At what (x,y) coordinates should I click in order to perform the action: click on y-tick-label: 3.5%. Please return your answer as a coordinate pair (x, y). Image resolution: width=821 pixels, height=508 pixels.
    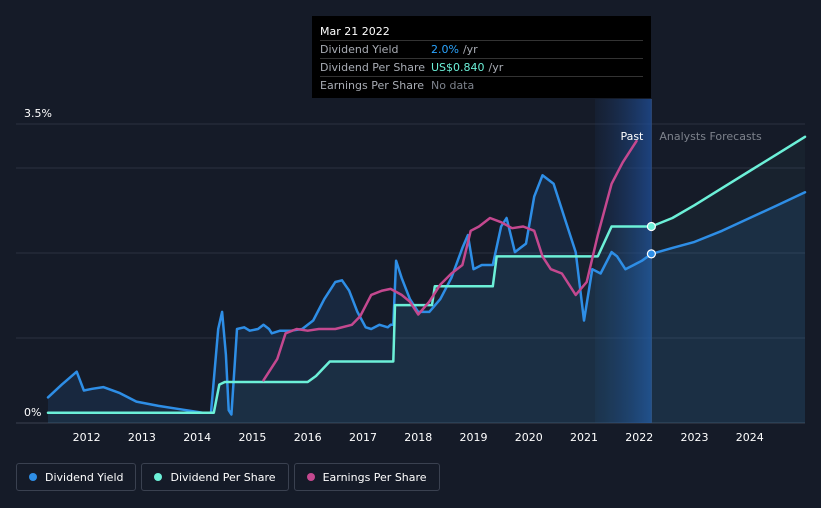
    Looking at the image, I should click on (38, 113).